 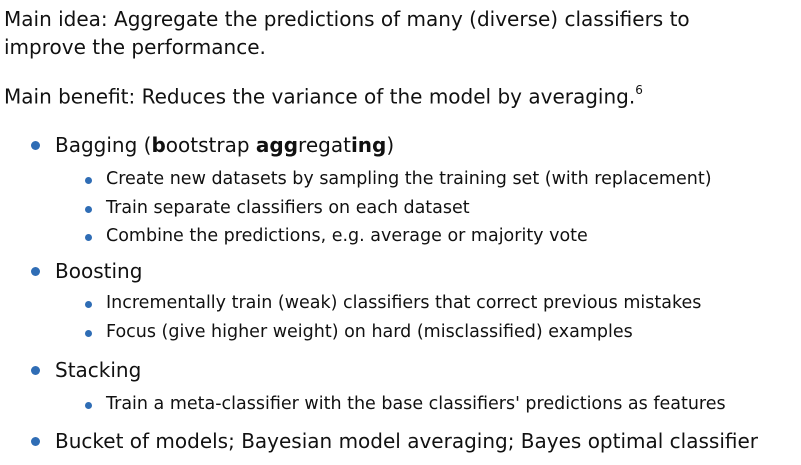 I want to click on item-label: Stacking, so click(x=98, y=370).